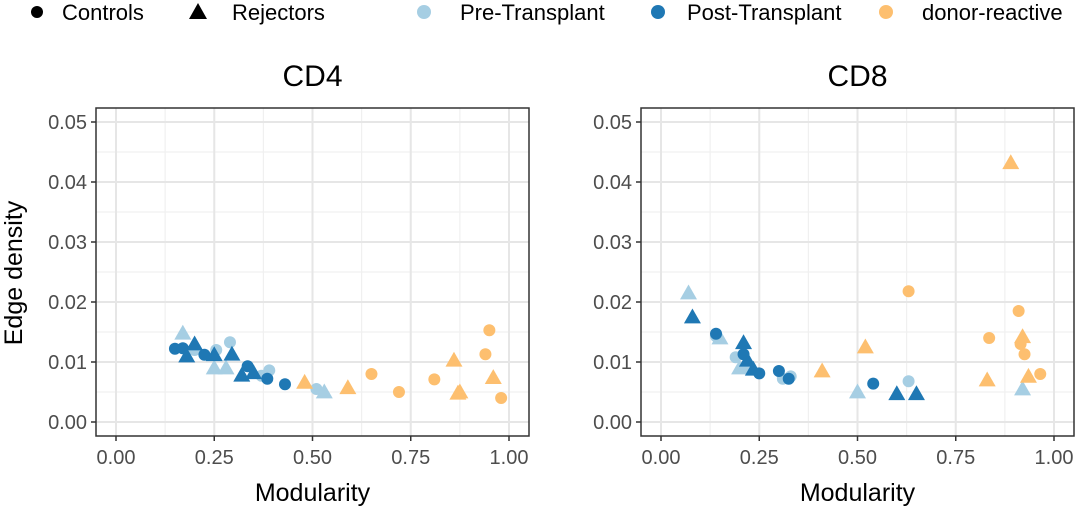  What do you see at coordinates (103, 12) in the screenshot?
I see `legend-label-controls: Controls` at bounding box center [103, 12].